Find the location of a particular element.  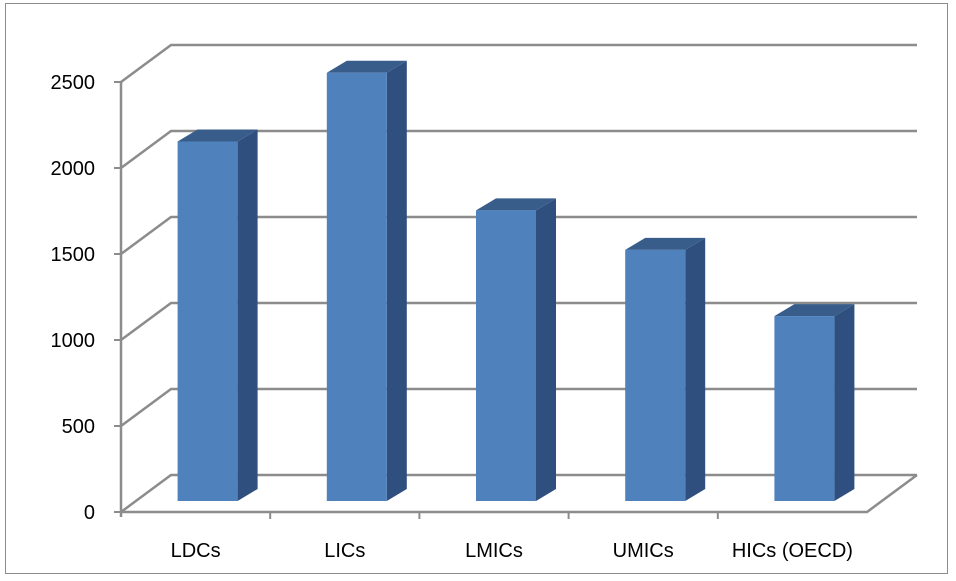

x-tick-label-4: HICs (OECD) is located at coordinates (792, 551).